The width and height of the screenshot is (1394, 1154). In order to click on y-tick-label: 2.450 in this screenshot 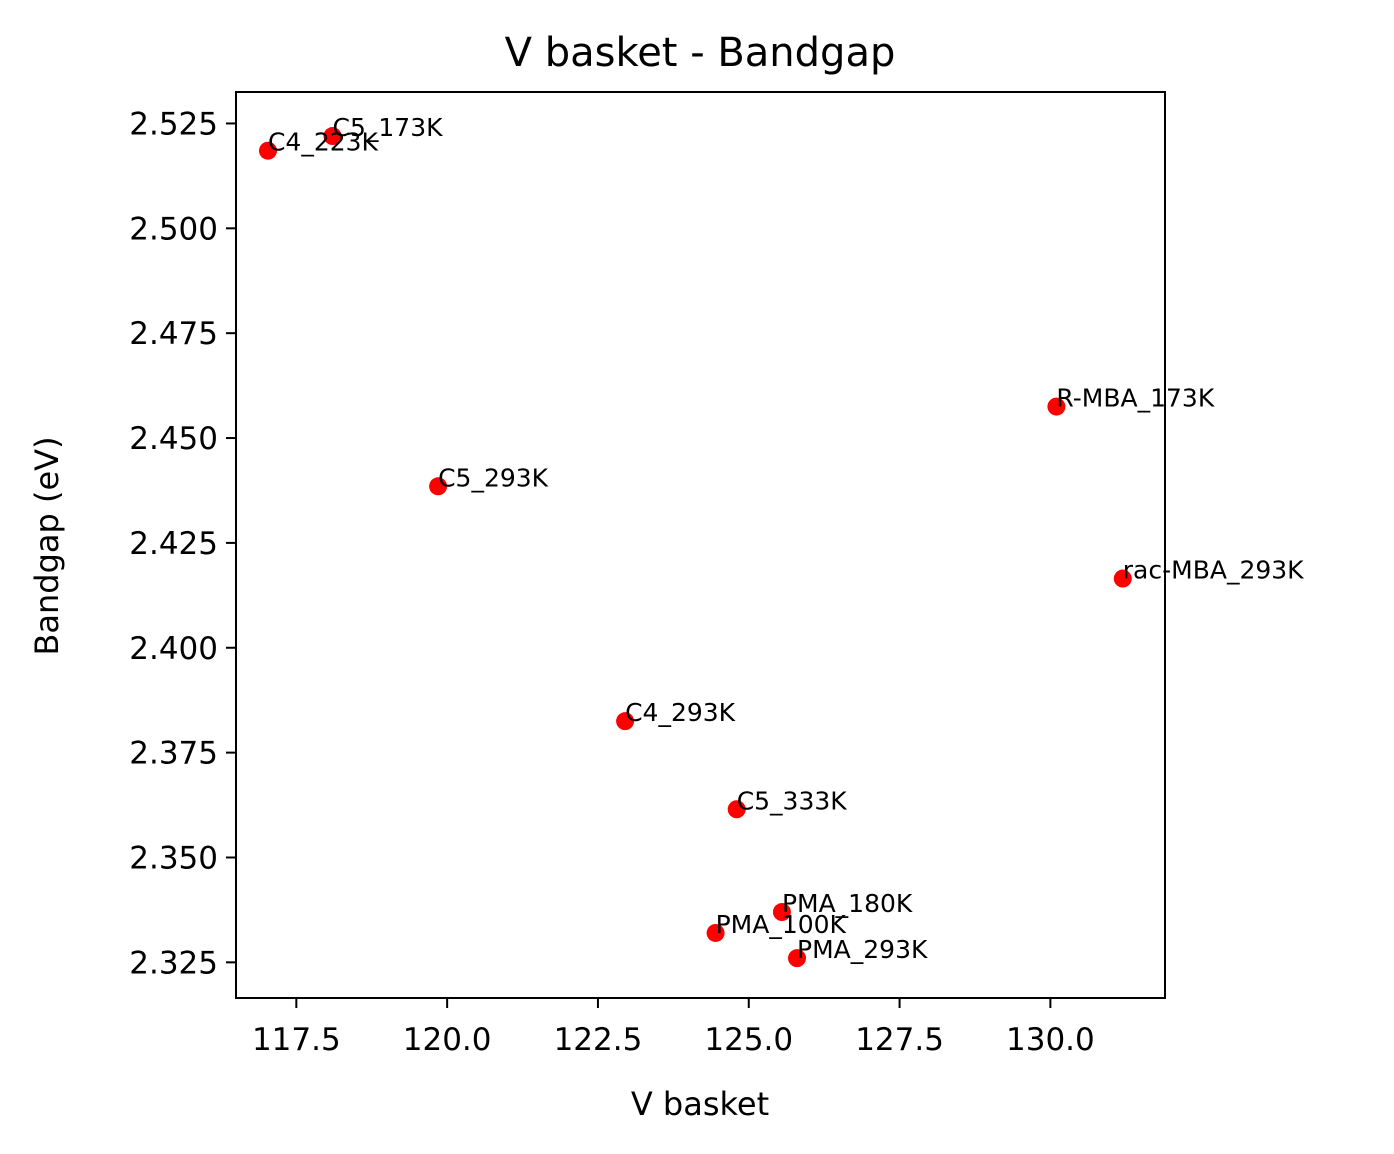, I will do `click(173, 439)`.